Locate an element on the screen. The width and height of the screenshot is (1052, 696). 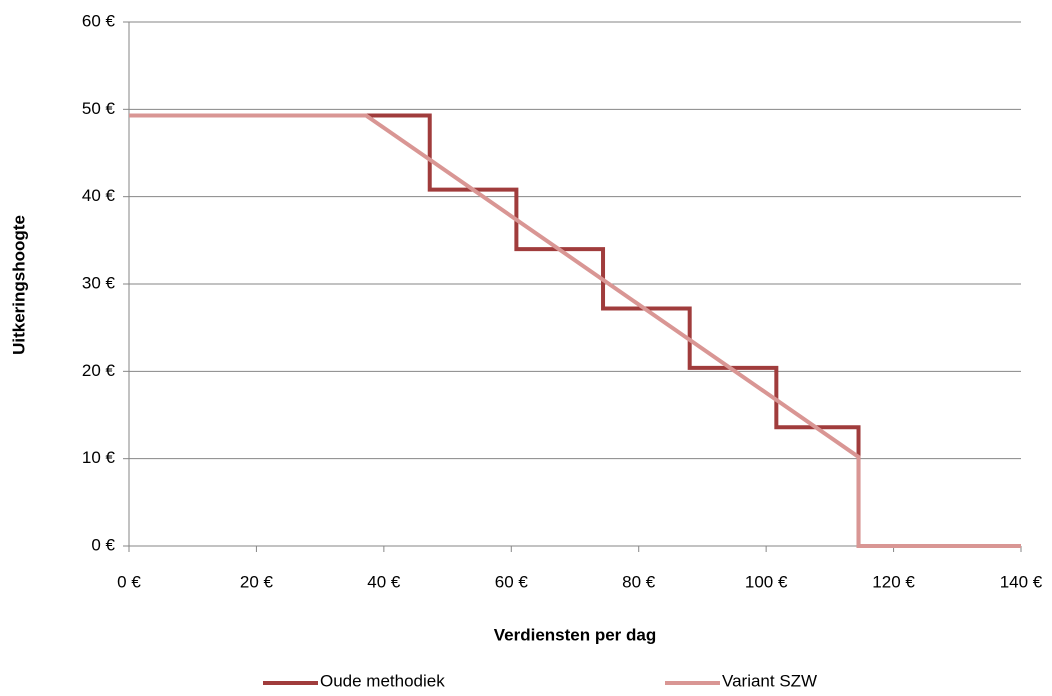
y-tick-label: 10 € is located at coordinates (99, 457).